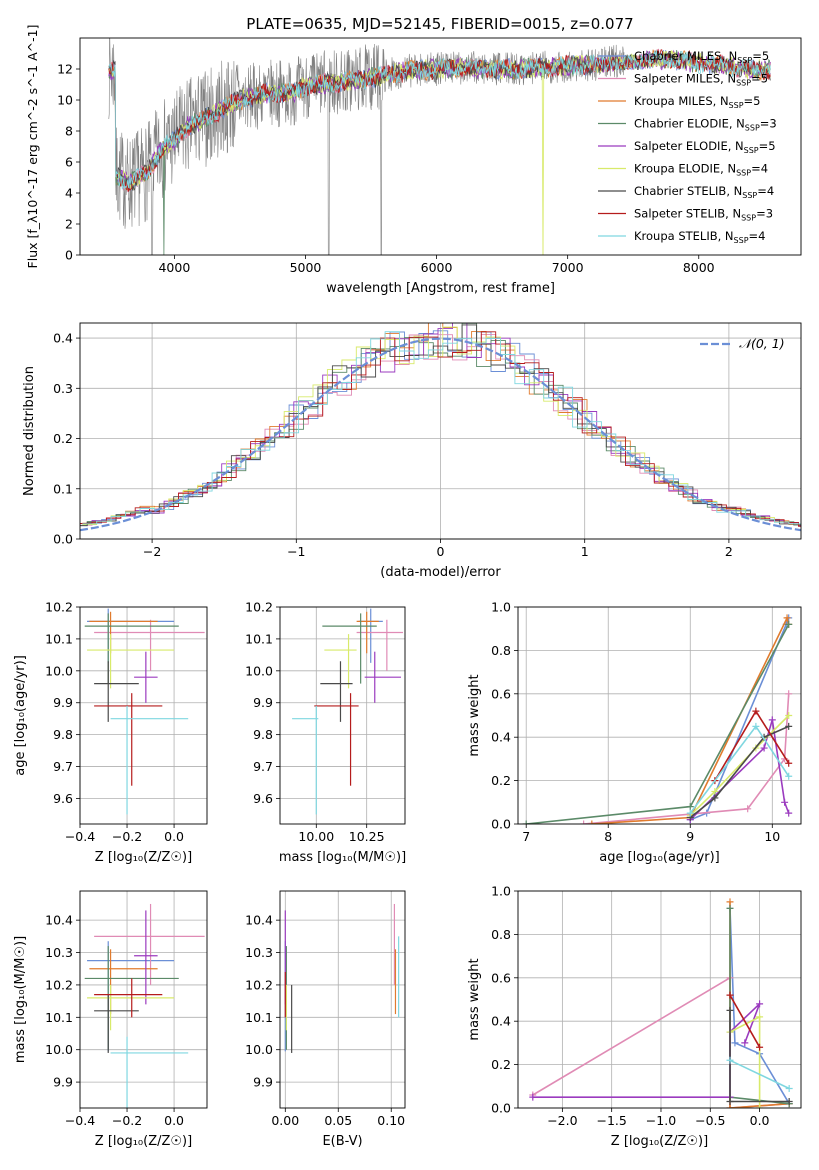 The width and height of the screenshot is (819, 1170). Describe the element at coordinates (29, 431) in the screenshot. I see `y-axis-label: Normed distribution` at that location.